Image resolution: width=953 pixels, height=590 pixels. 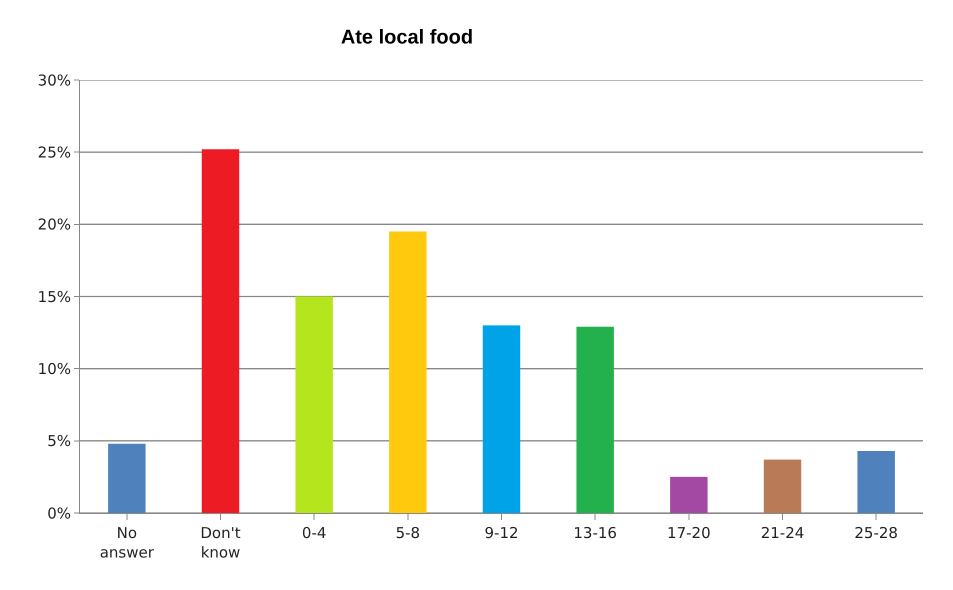 What do you see at coordinates (220, 543) in the screenshot?
I see `x-tick-label: Don't know` at bounding box center [220, 543].